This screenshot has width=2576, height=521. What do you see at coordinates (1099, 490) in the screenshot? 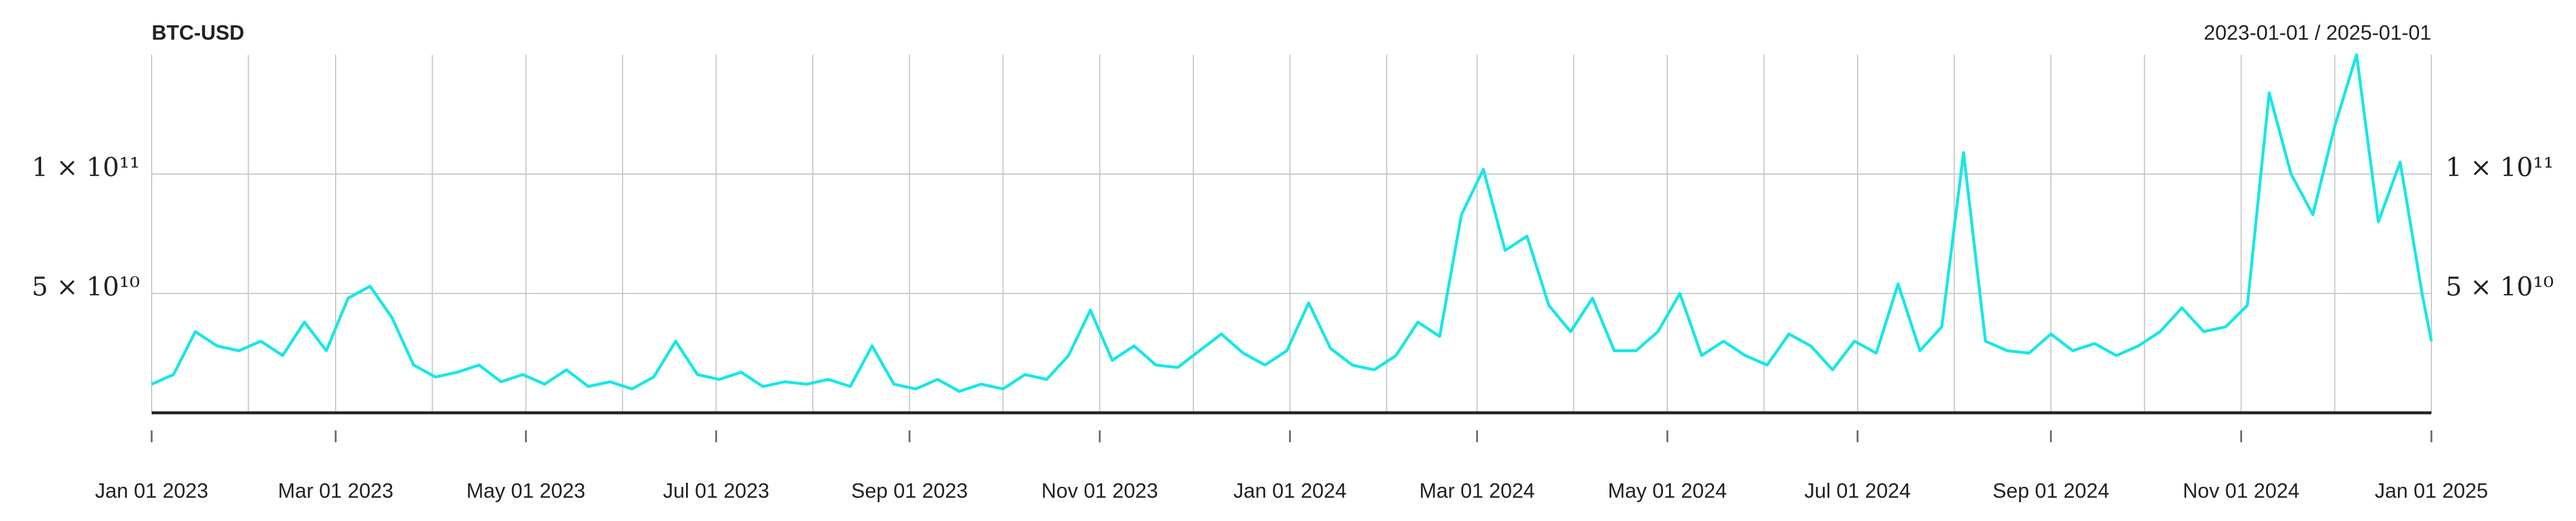
I see `x-tick-label: Nov 01 2023` at bounding box center [1099, 490].